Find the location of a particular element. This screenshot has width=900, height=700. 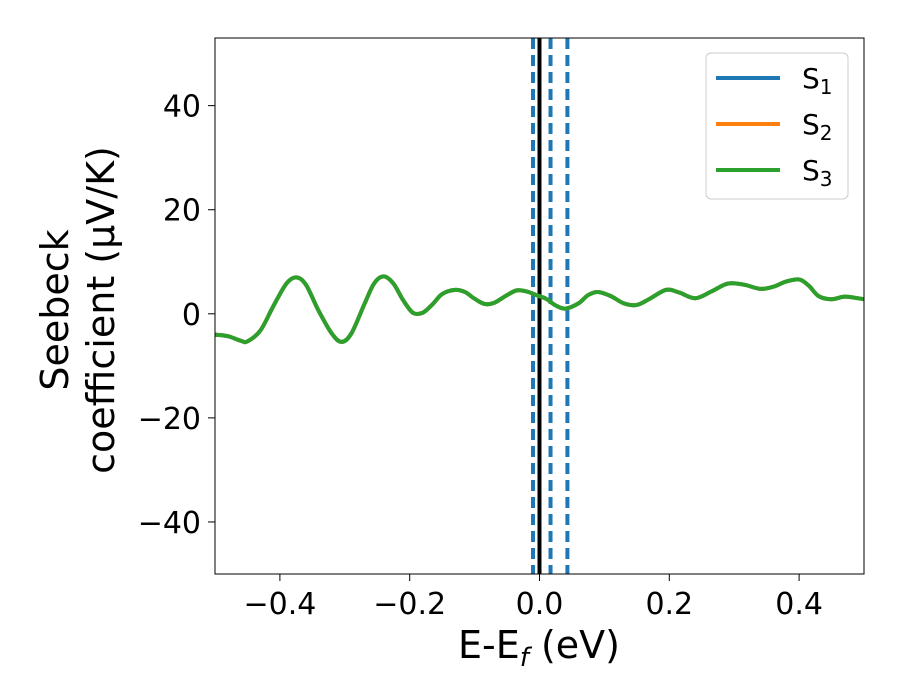

legend-label-2: S2 is located at coordinates (817, 126).